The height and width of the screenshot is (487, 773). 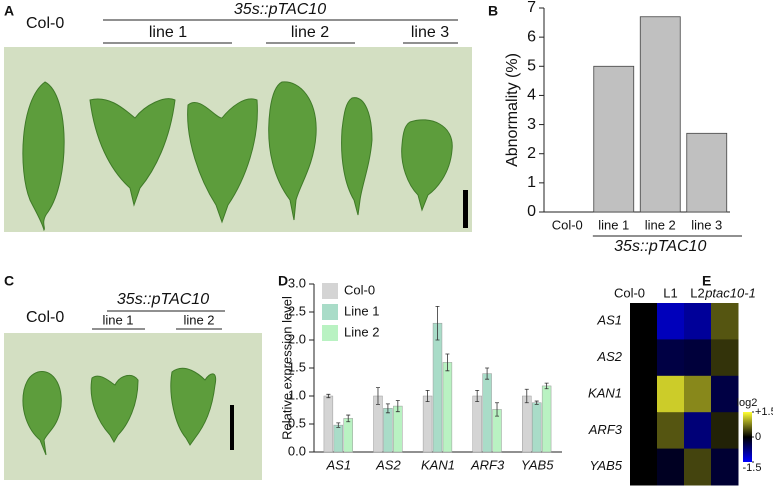 What do you see at coordinates (361, 331) in the screenshot?
I see `legend-label: Line 2` at bounding box center [361, 331].